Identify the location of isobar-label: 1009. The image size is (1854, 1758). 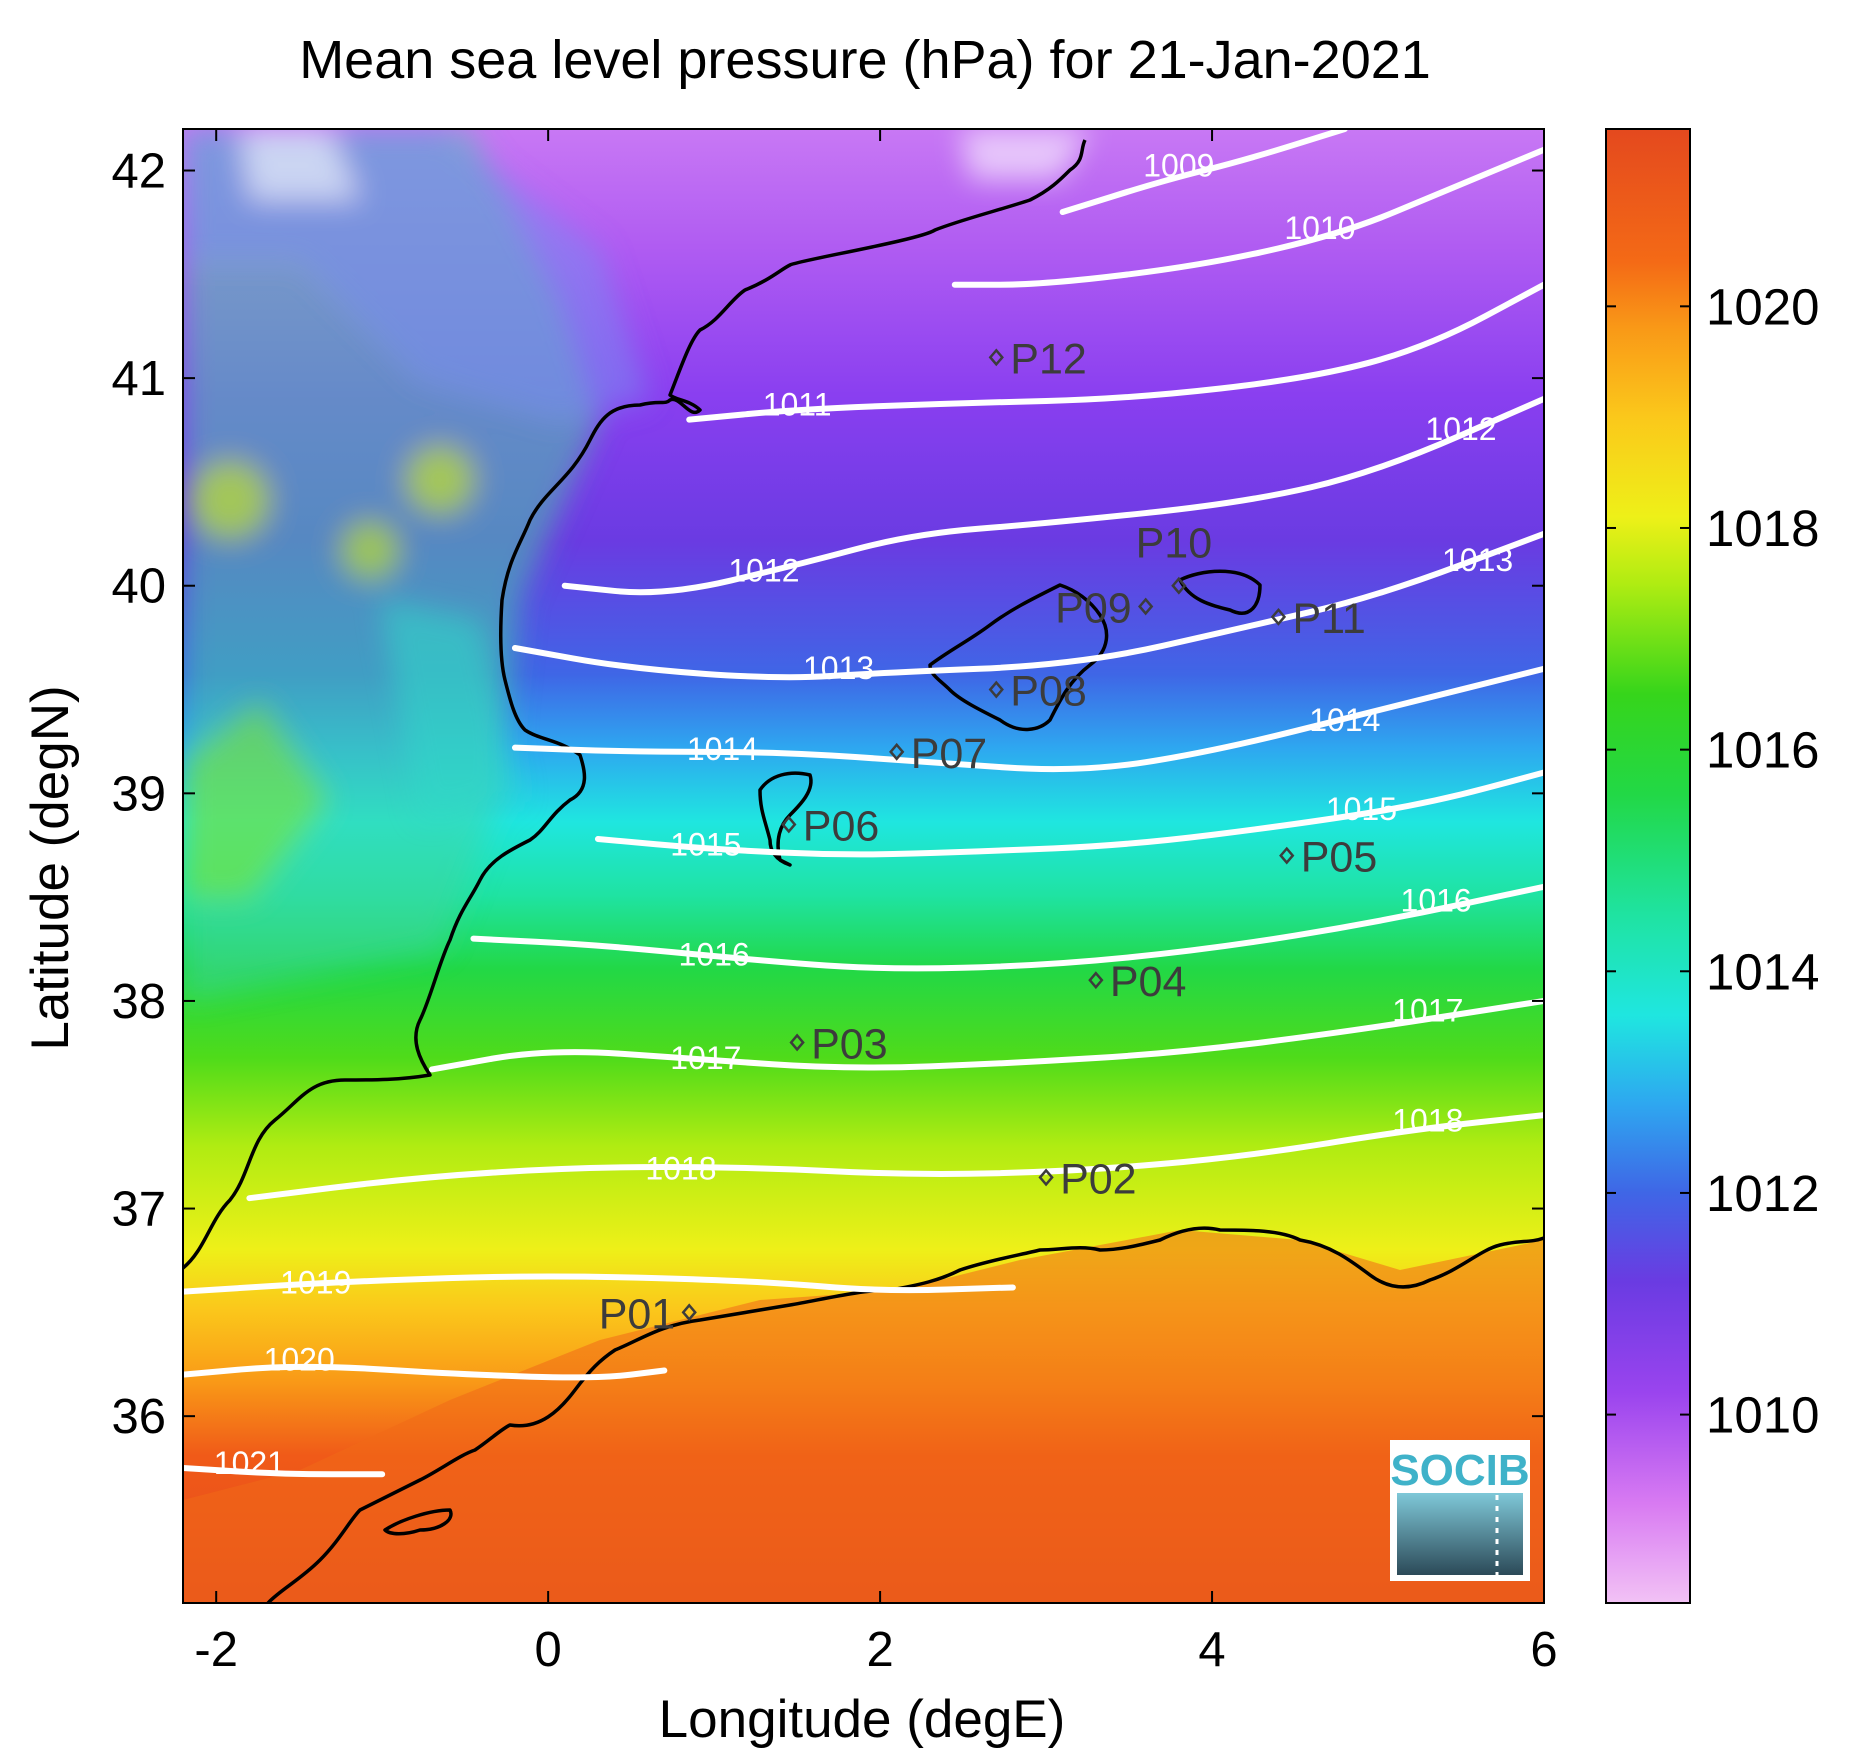
(1178, 166).